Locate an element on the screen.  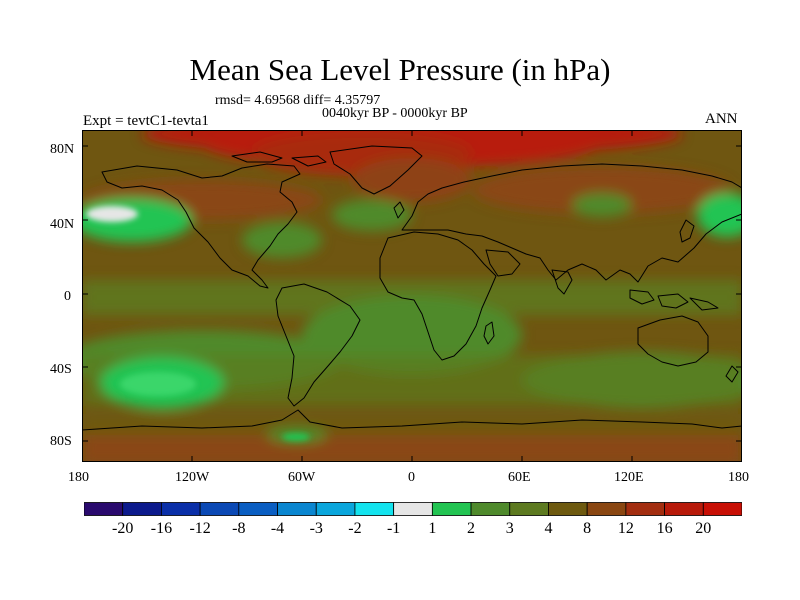
colorbar-label: -1 is located at coordinates (393, 528).